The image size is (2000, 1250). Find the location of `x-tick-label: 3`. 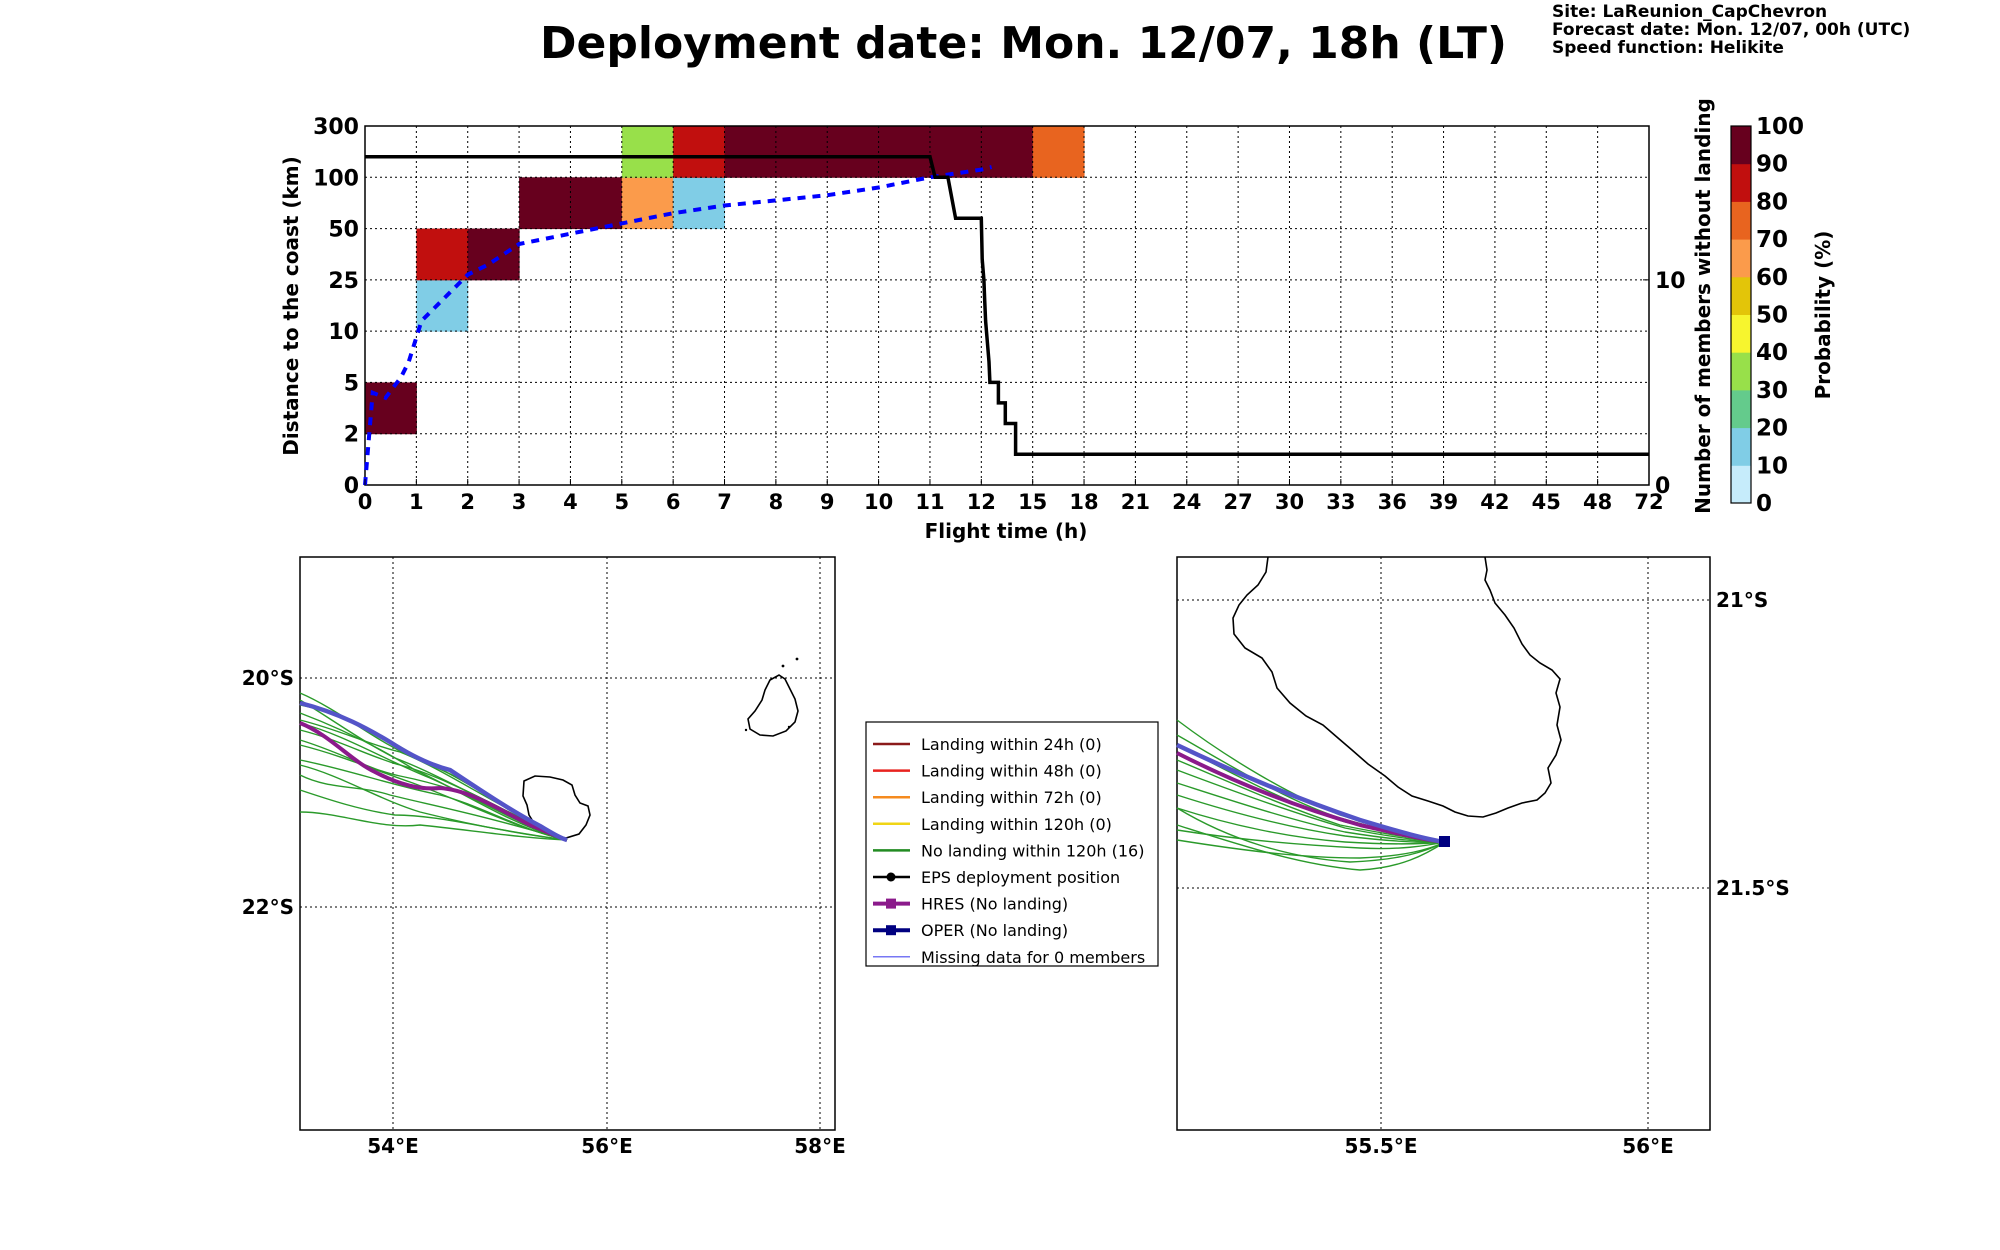

x-tick-label: 3 is located at coordinates (519, 502).